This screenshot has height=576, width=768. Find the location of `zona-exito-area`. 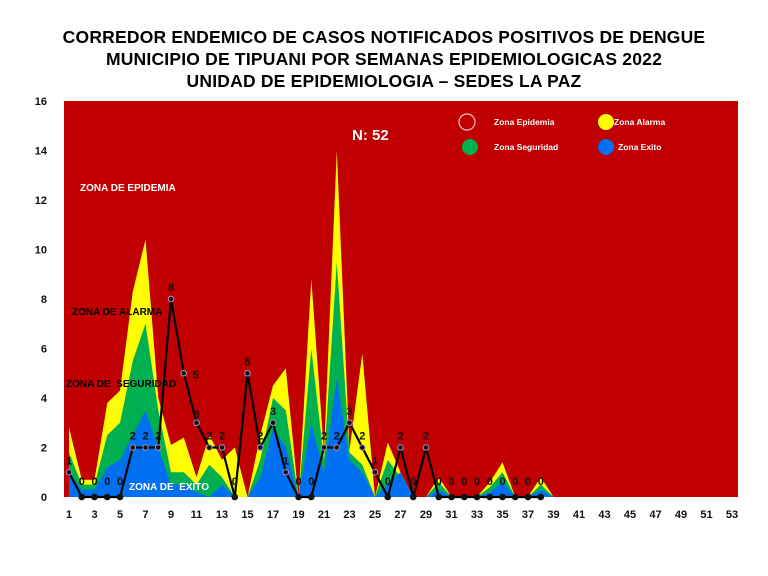

zona-exito-area is located at coordinates (311, 437).